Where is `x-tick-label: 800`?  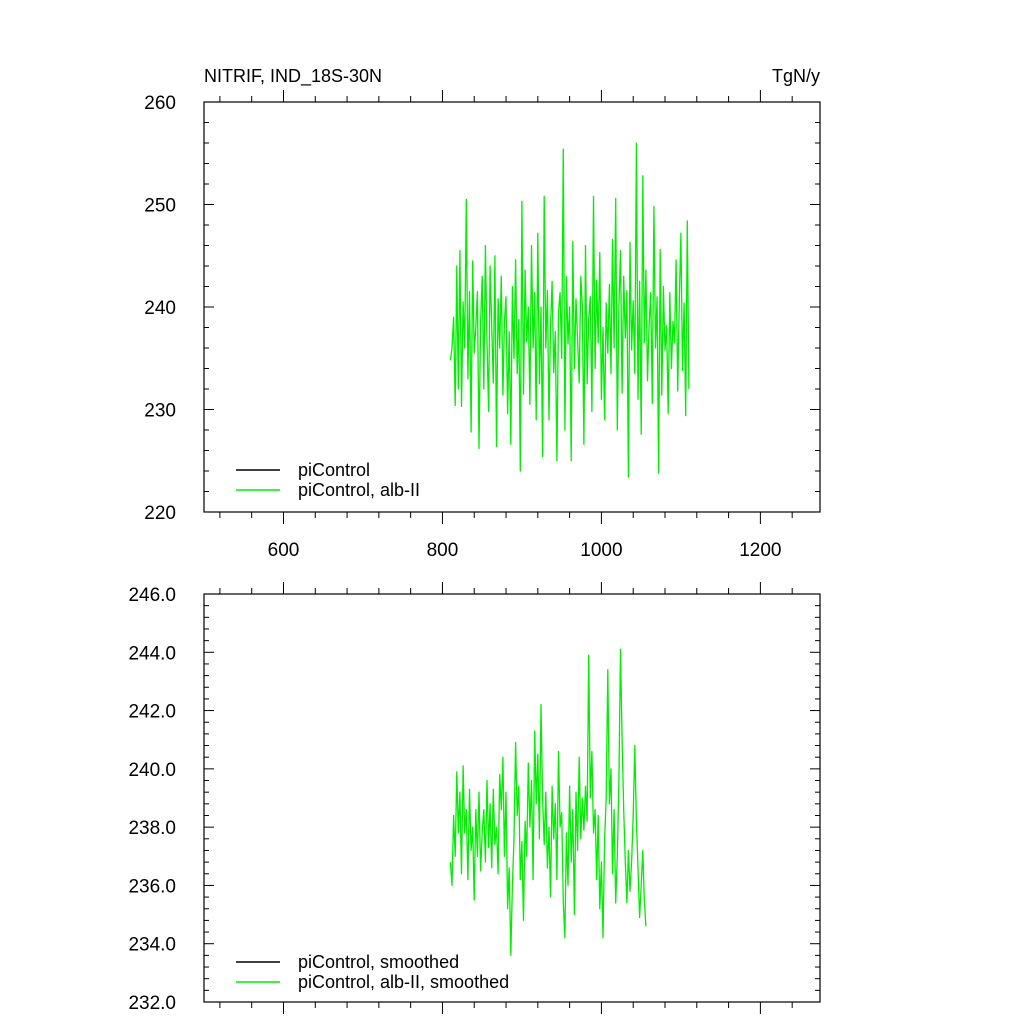
x-tick-label: 800 is located at coordinates (443, 550).